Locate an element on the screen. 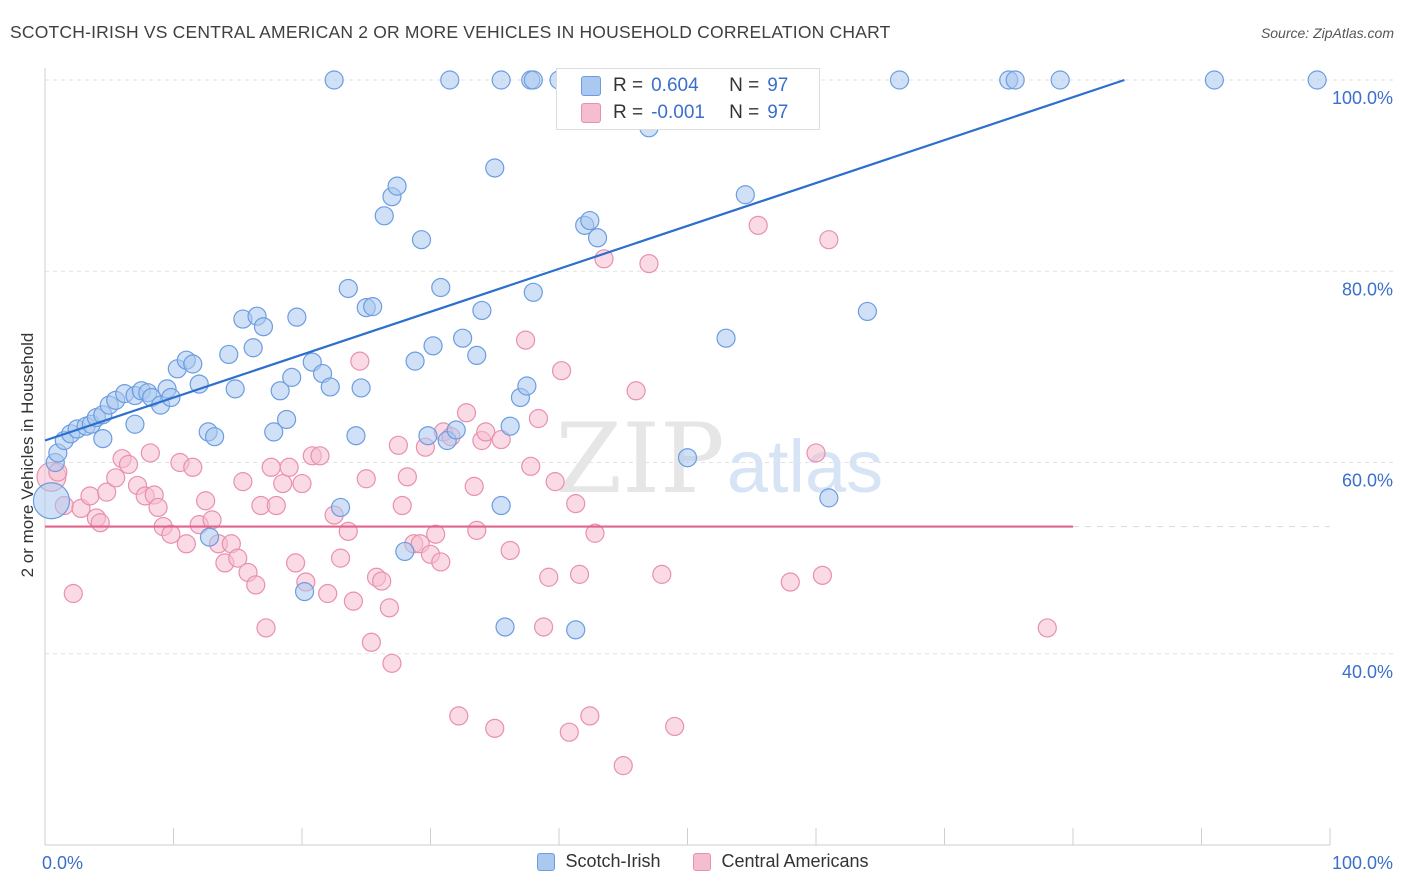 This screenshot has width=1406, height=892. legend-item-scotch: Scotch-Irish is located at coordinates (598, 861).